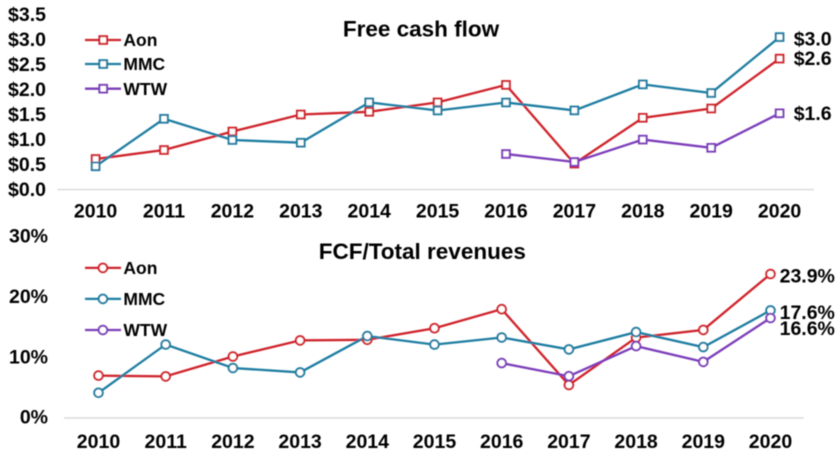  What do you see at coordinates (807, 276) in the screenshot?
I see `svg-text: 23.9%` at bounding box center [807, 276].